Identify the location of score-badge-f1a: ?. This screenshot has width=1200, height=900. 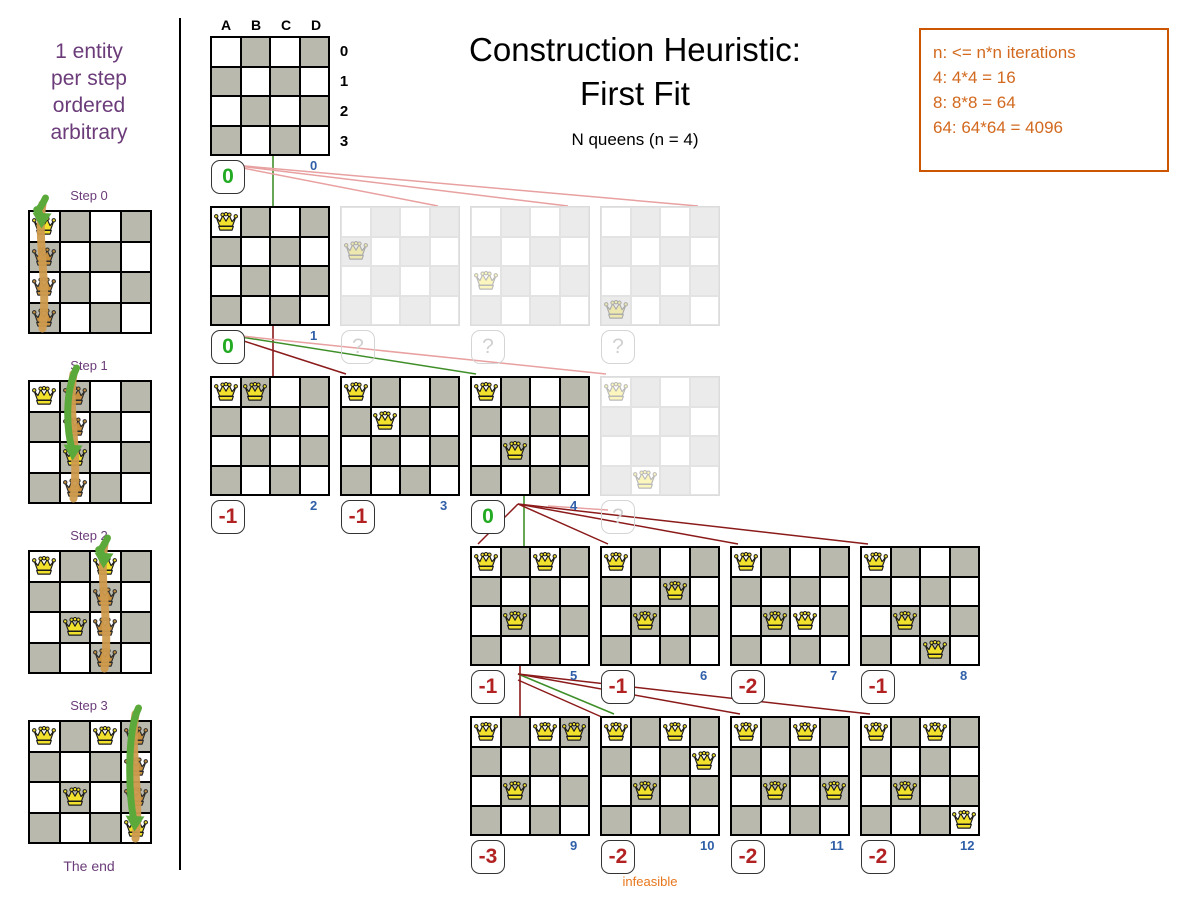
(358, 347).